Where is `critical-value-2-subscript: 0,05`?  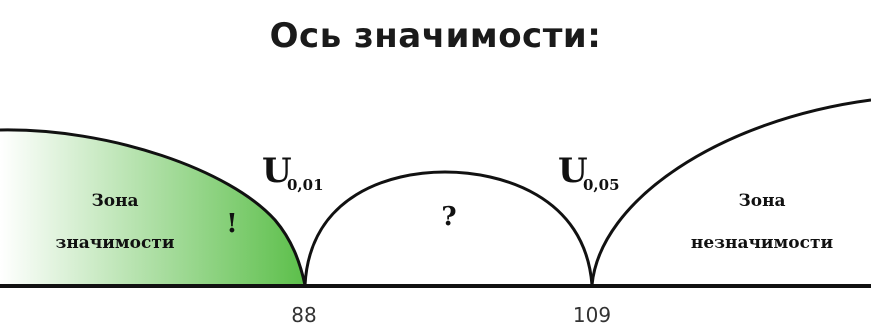
critical-value-2-subscript: 0,05 is located at coordinates (601, 185).